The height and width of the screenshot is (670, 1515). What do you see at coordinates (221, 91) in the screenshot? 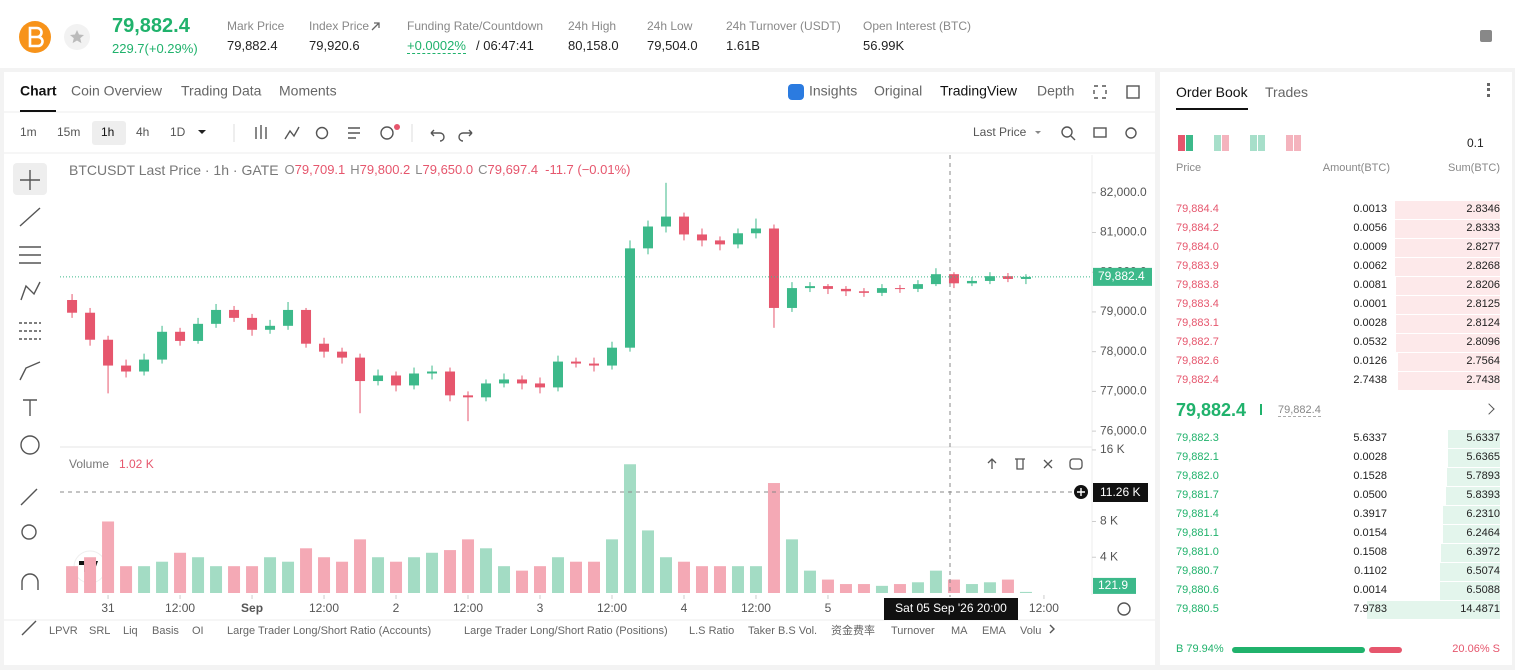
I see `chart-tab: Trading Data` at bounding box center [221, 91].